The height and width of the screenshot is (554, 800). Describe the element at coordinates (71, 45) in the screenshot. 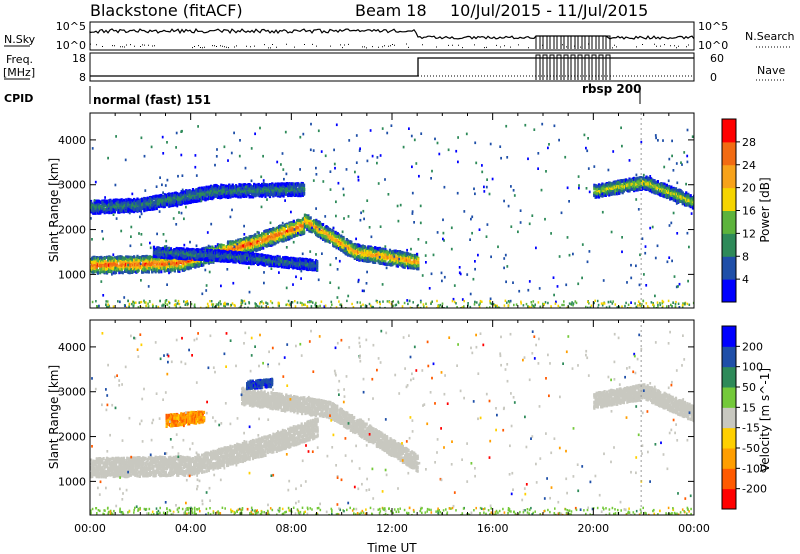

I see `nsky-tick-low: 10^0` at that location.